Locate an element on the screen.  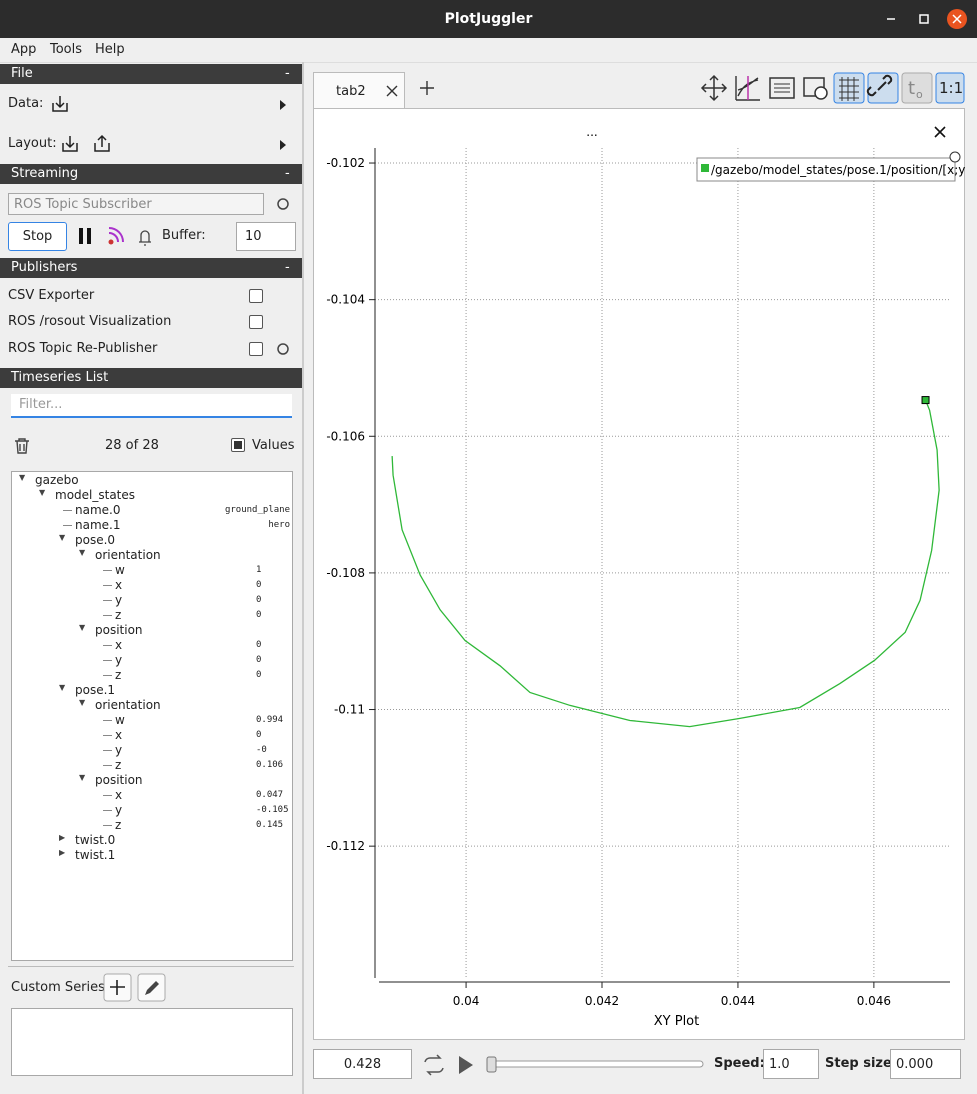
menu-item: App is located at coordinates (24, 49).